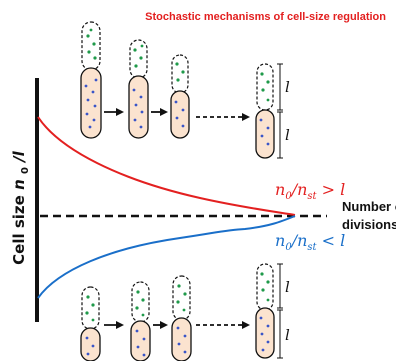  I want to click on top-length-bracket-daughter, so click(280, 87).